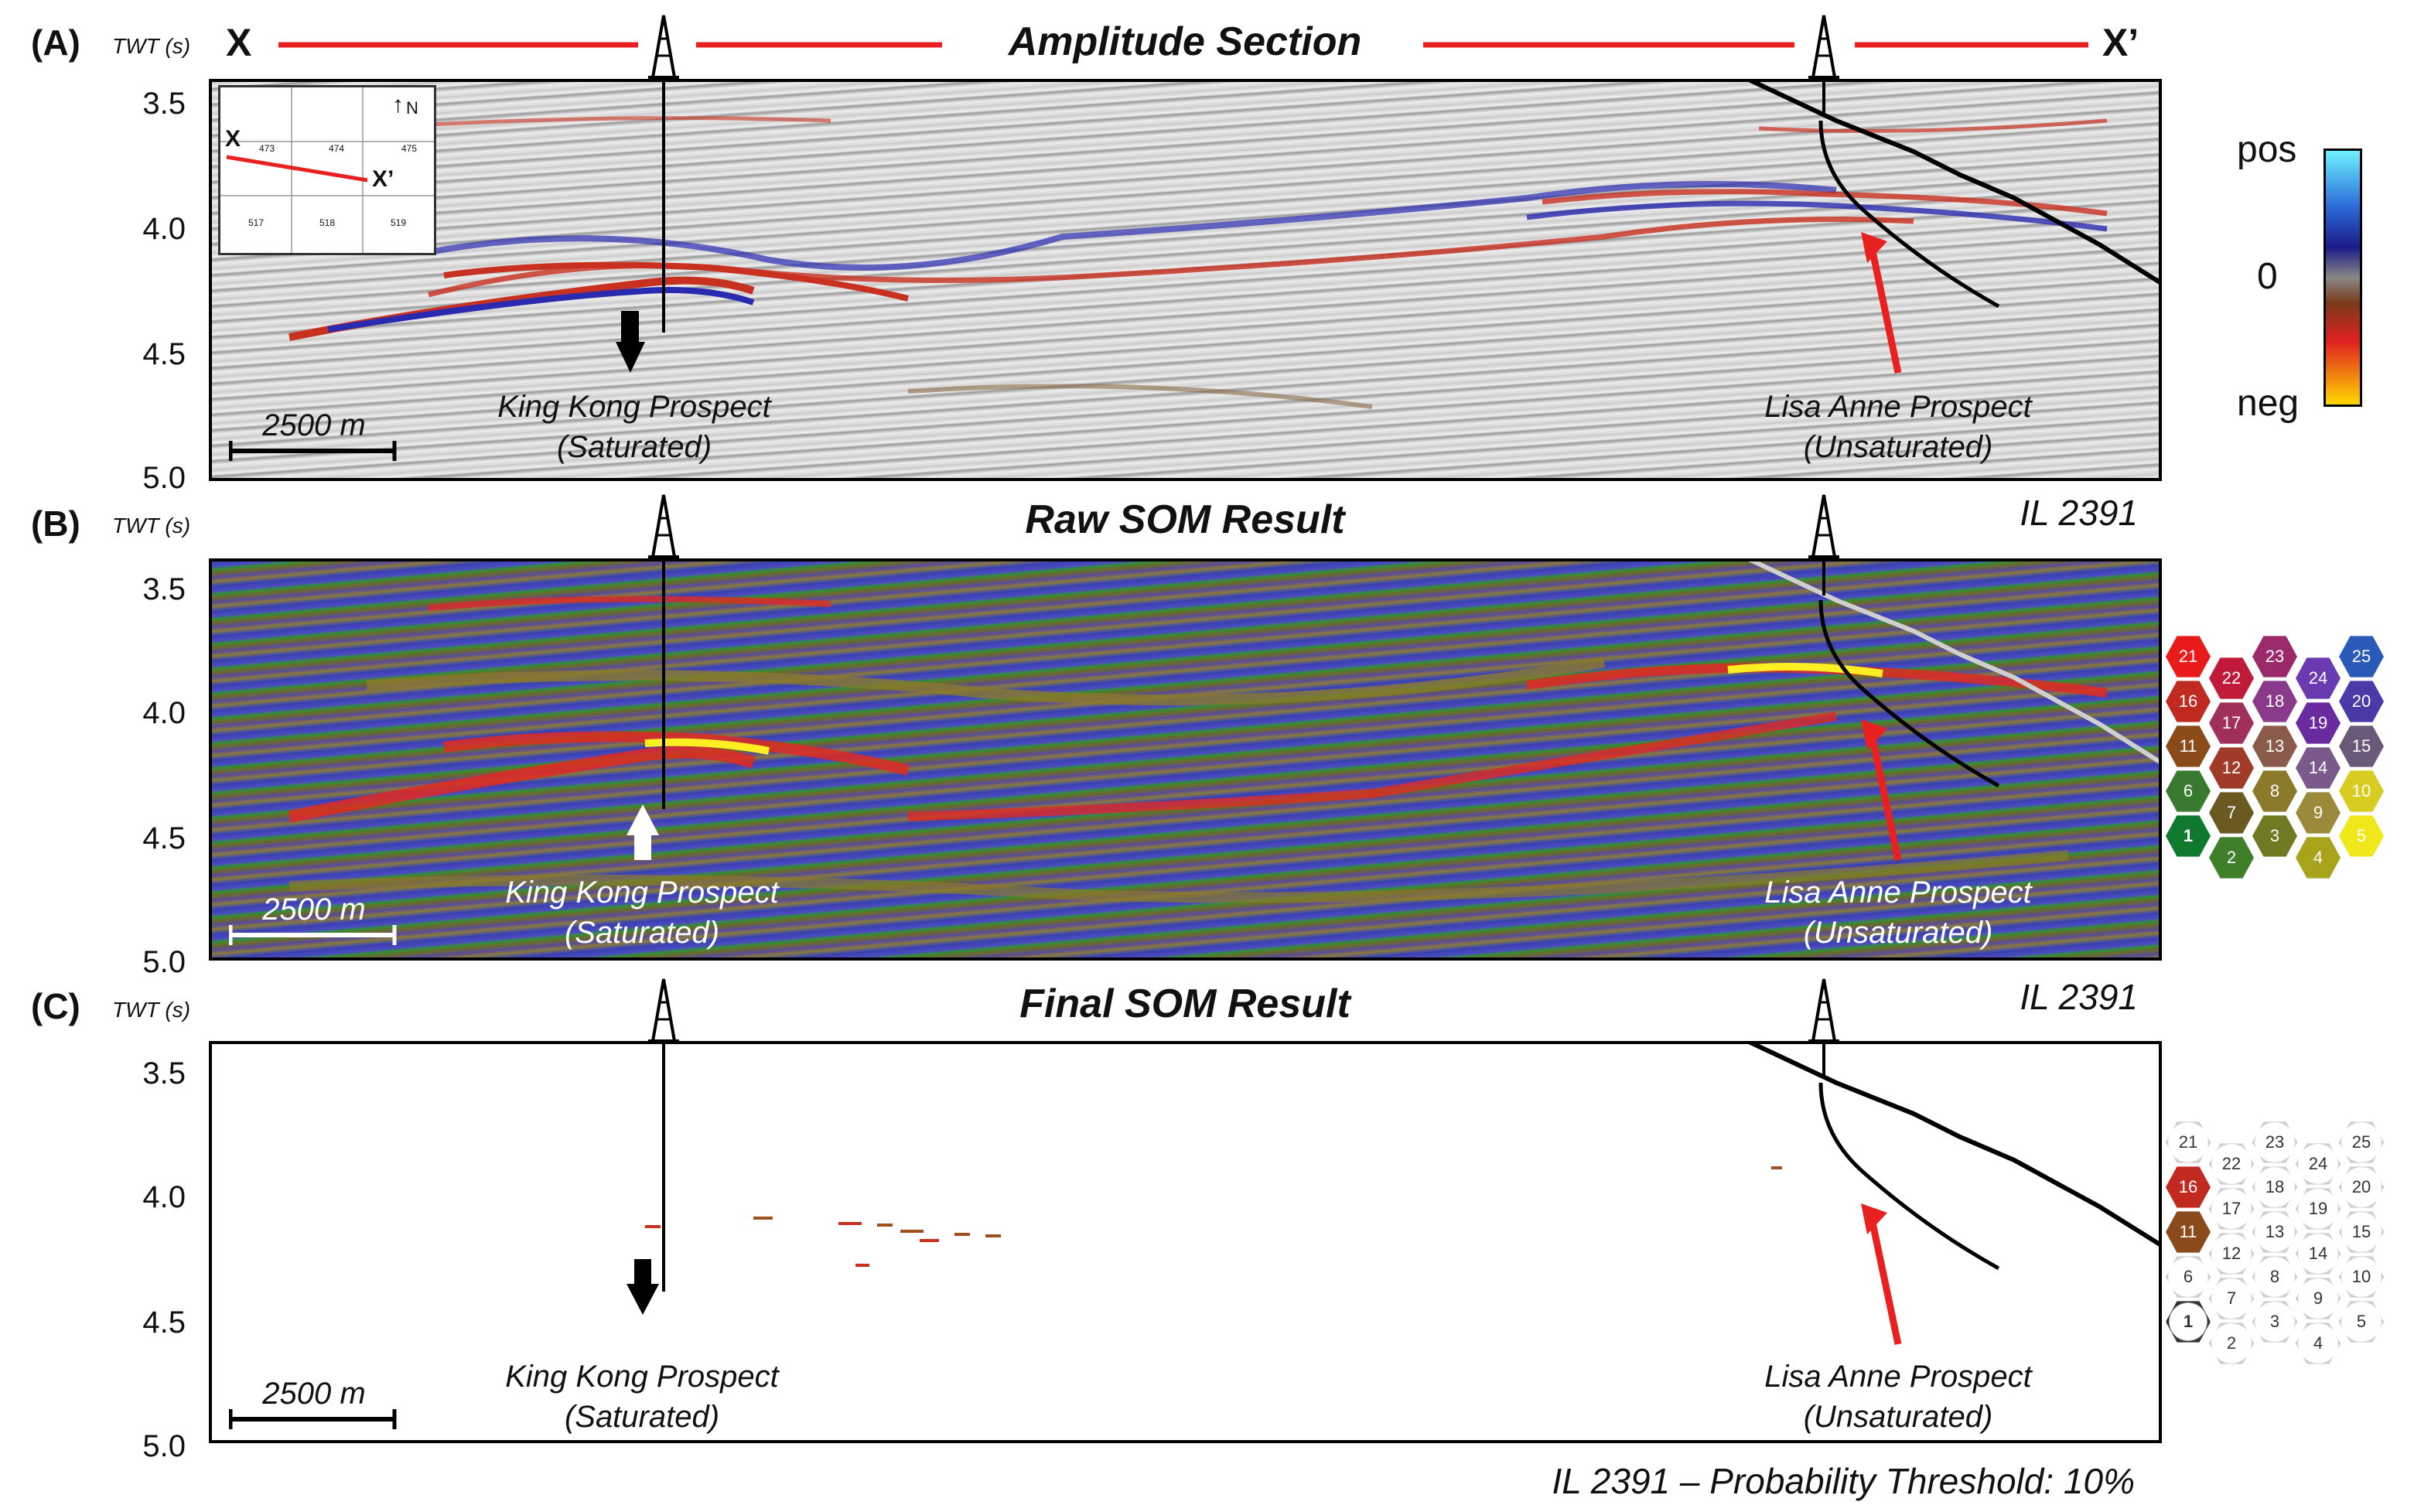  I want to click on som-node-7: 7, so click(2231, 1298).